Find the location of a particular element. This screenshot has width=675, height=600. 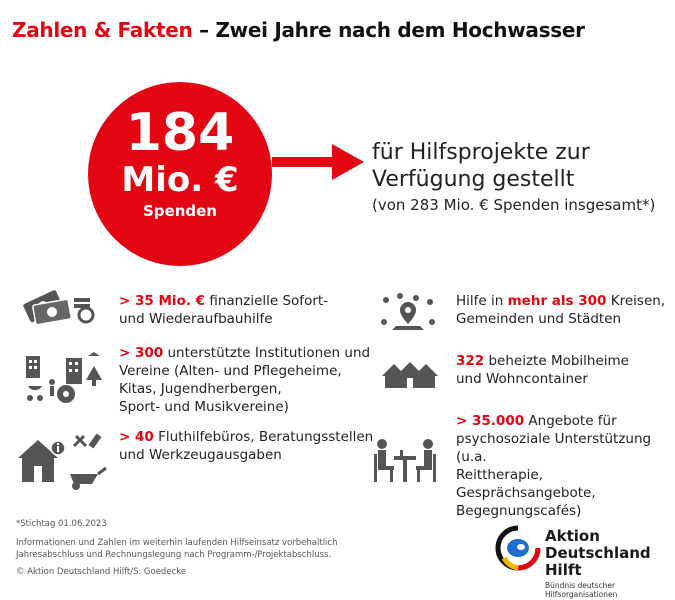

item-institutions-text-1: unterstützte Institutionen und is located at coordinates (267, 353).